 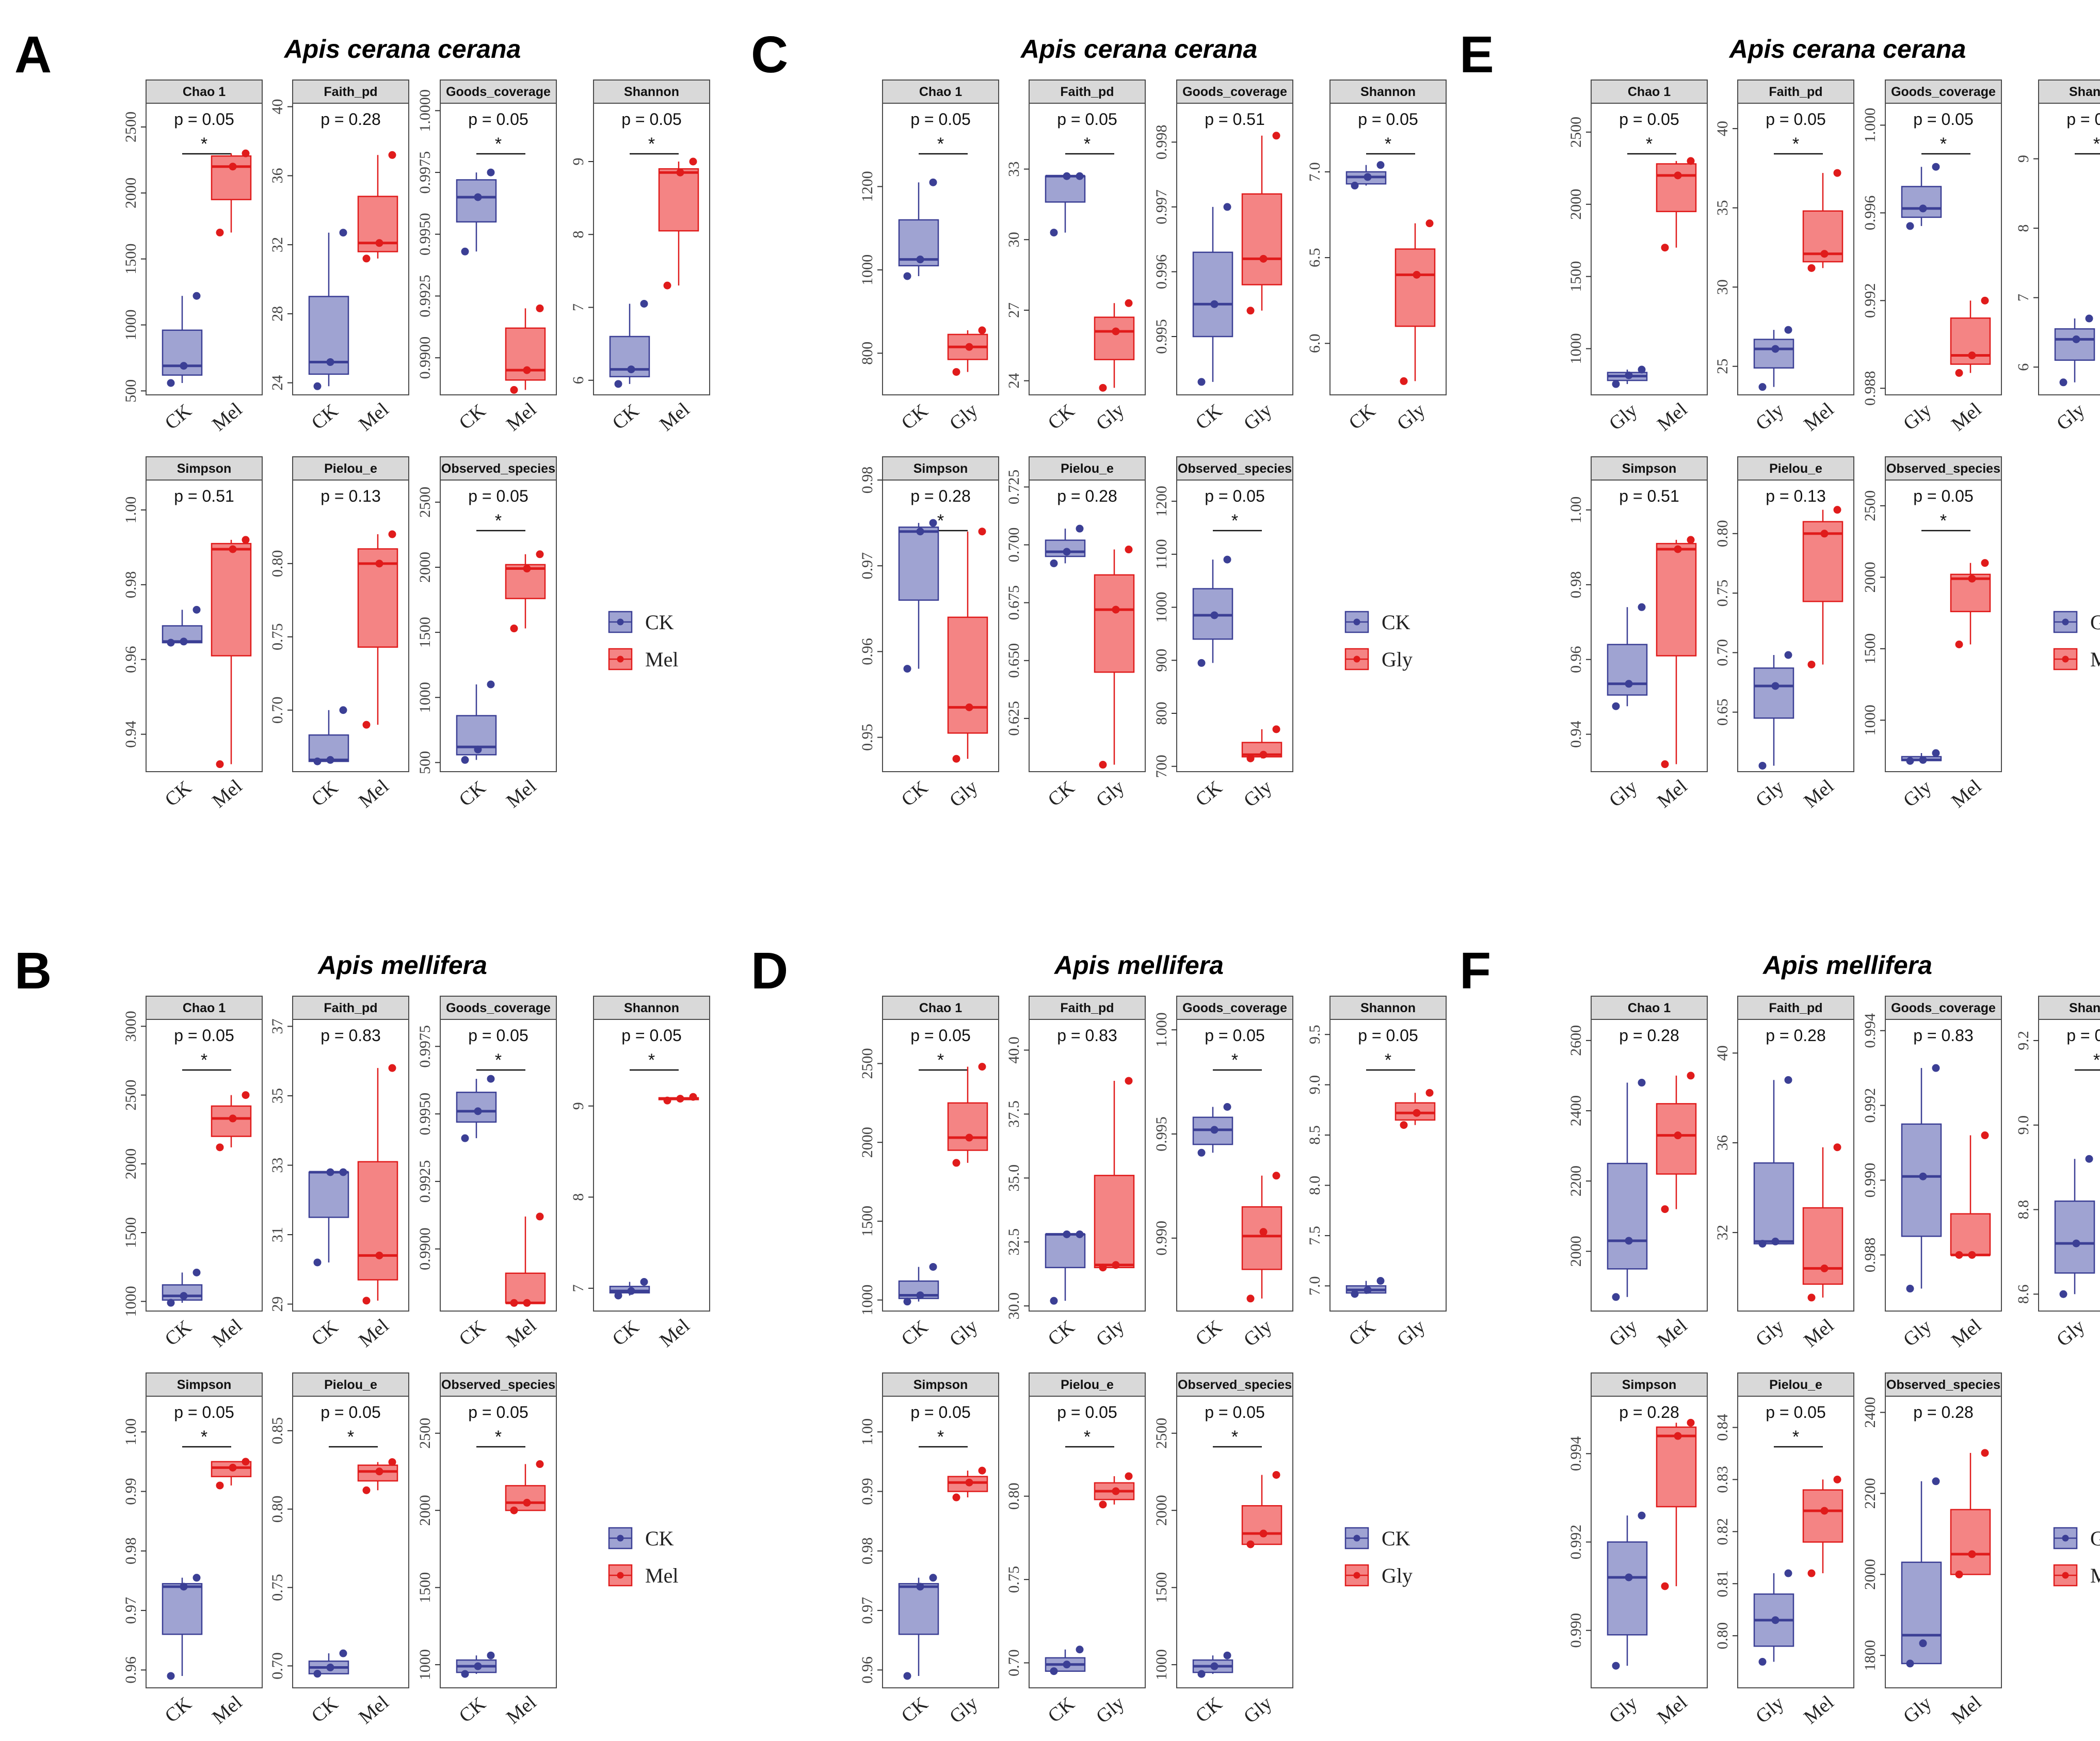 I want to click on facet-title: Simpson, so click(x=940, y=468).